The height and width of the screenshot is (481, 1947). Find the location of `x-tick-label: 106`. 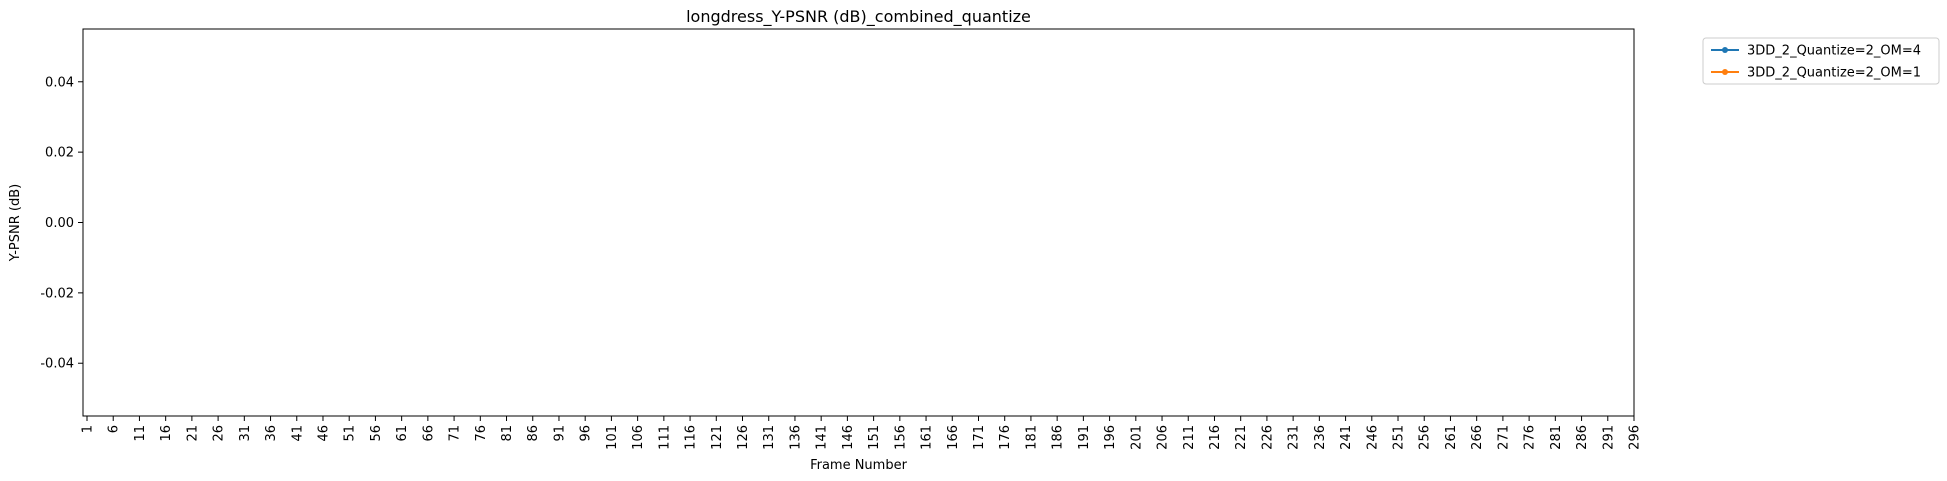

x-tick-label: 106 is located at coordinates (638, 437).